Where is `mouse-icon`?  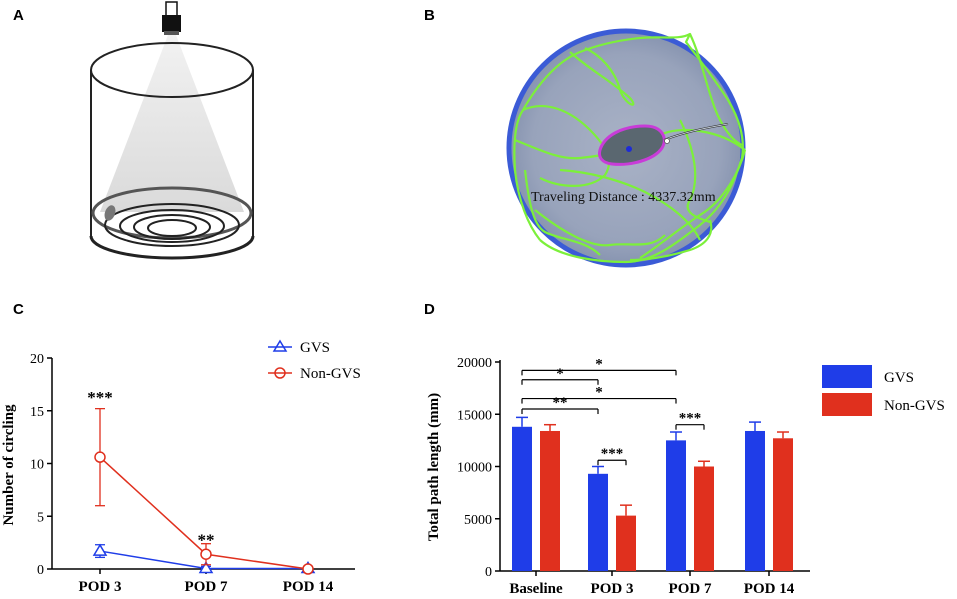
mouse-icon is located at coordinates (110, 213).